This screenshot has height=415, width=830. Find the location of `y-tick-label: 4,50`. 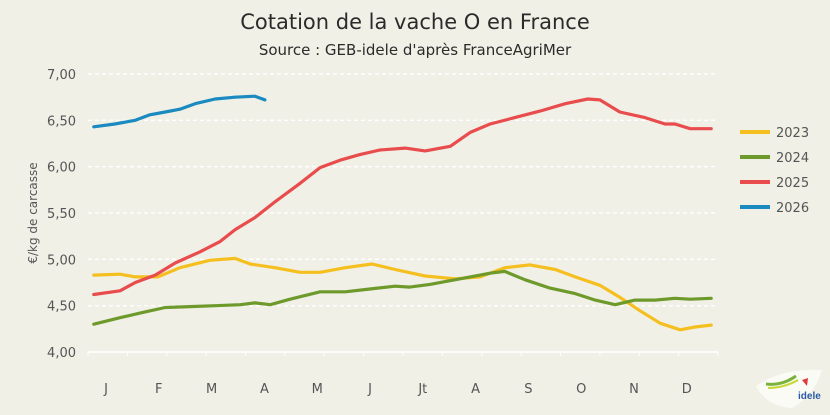

y-tick-label: 4,50 is located at coordinates (61, 307).